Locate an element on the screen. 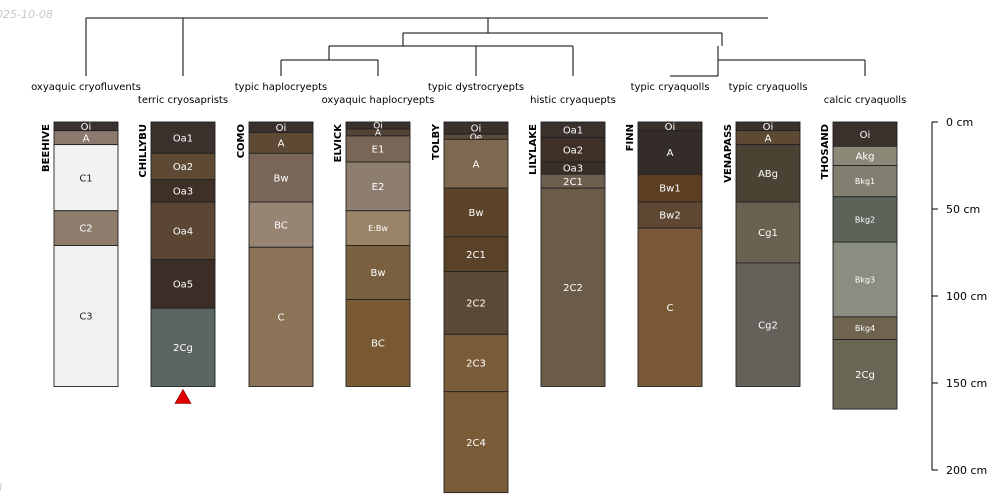 The height and width of the screenshot is (500, 1000). taxon-label: oxyaquic cryofluvents is located at coordinates (86, 87).